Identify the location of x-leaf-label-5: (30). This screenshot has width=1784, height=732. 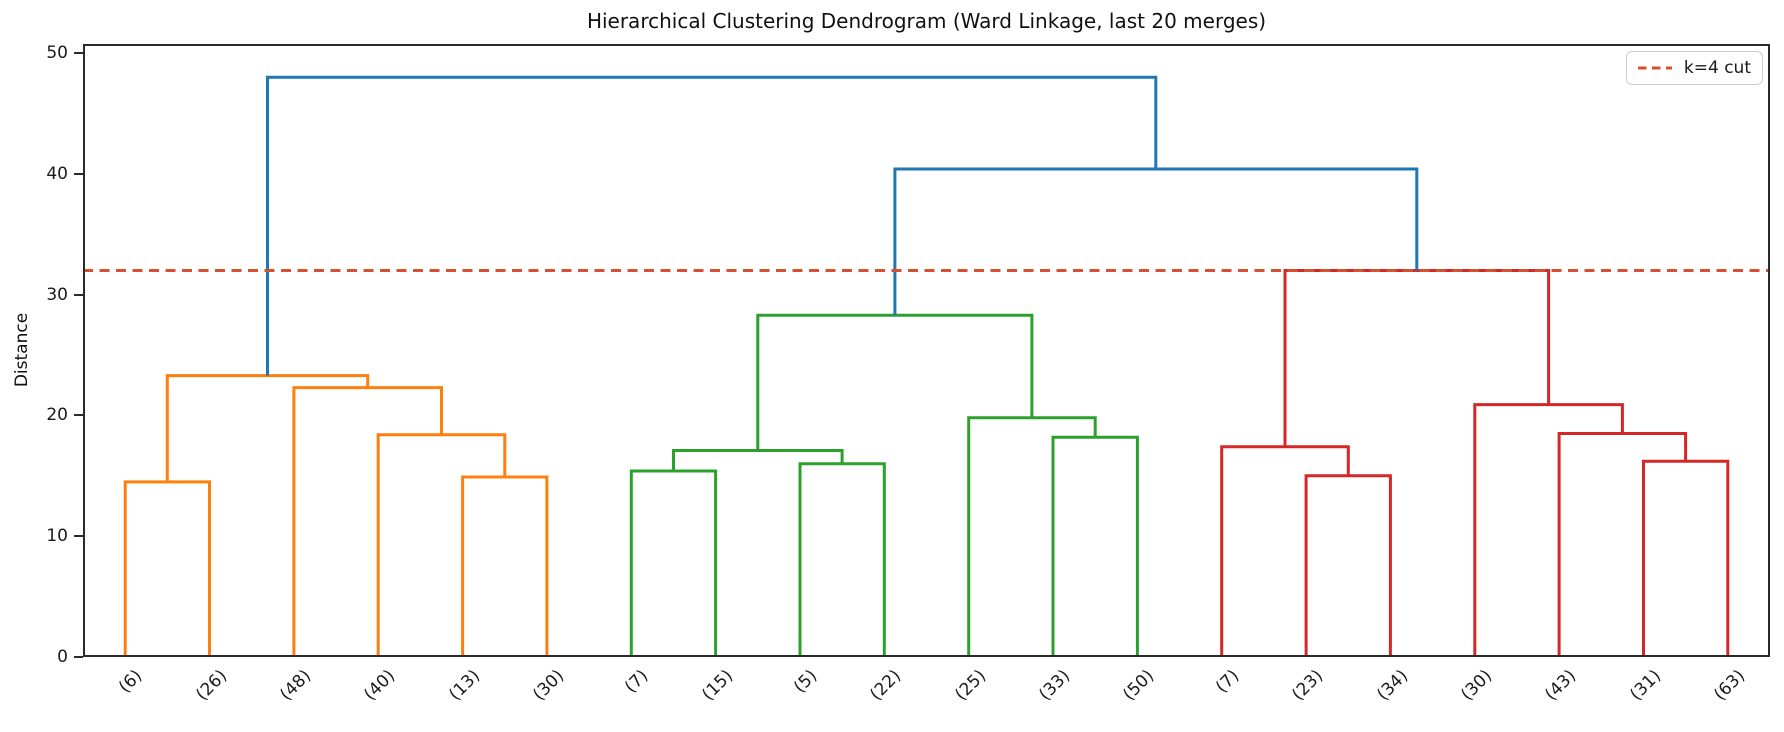
(549, 685).